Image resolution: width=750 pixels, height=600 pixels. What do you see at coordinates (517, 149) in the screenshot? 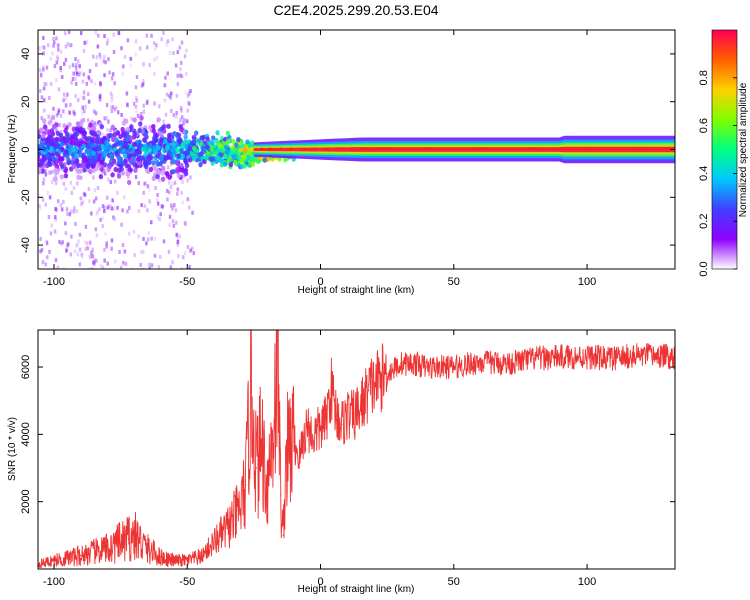
I see `band-peak-ridge` at bounding box center [517, 149].